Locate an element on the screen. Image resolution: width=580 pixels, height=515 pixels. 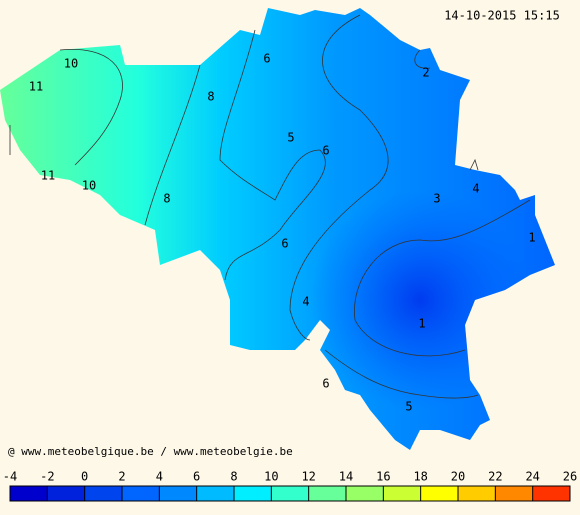
colorbar-label: 8 is located at coordinates (233, 477).